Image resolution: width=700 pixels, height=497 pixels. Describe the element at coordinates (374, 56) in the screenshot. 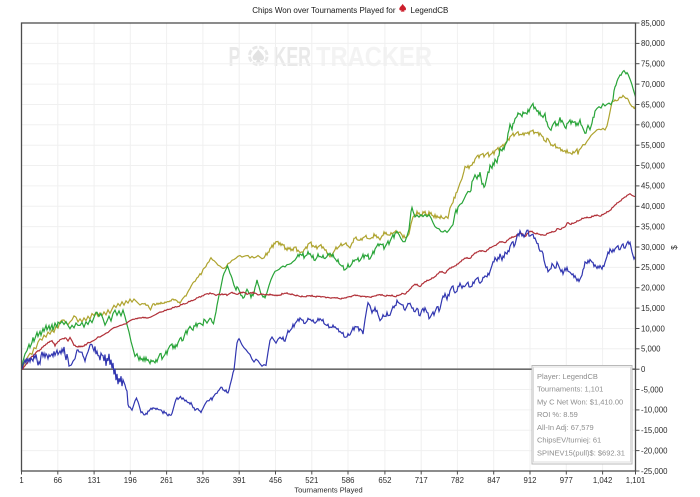

I see `svg-text: TRACKER` at that location.